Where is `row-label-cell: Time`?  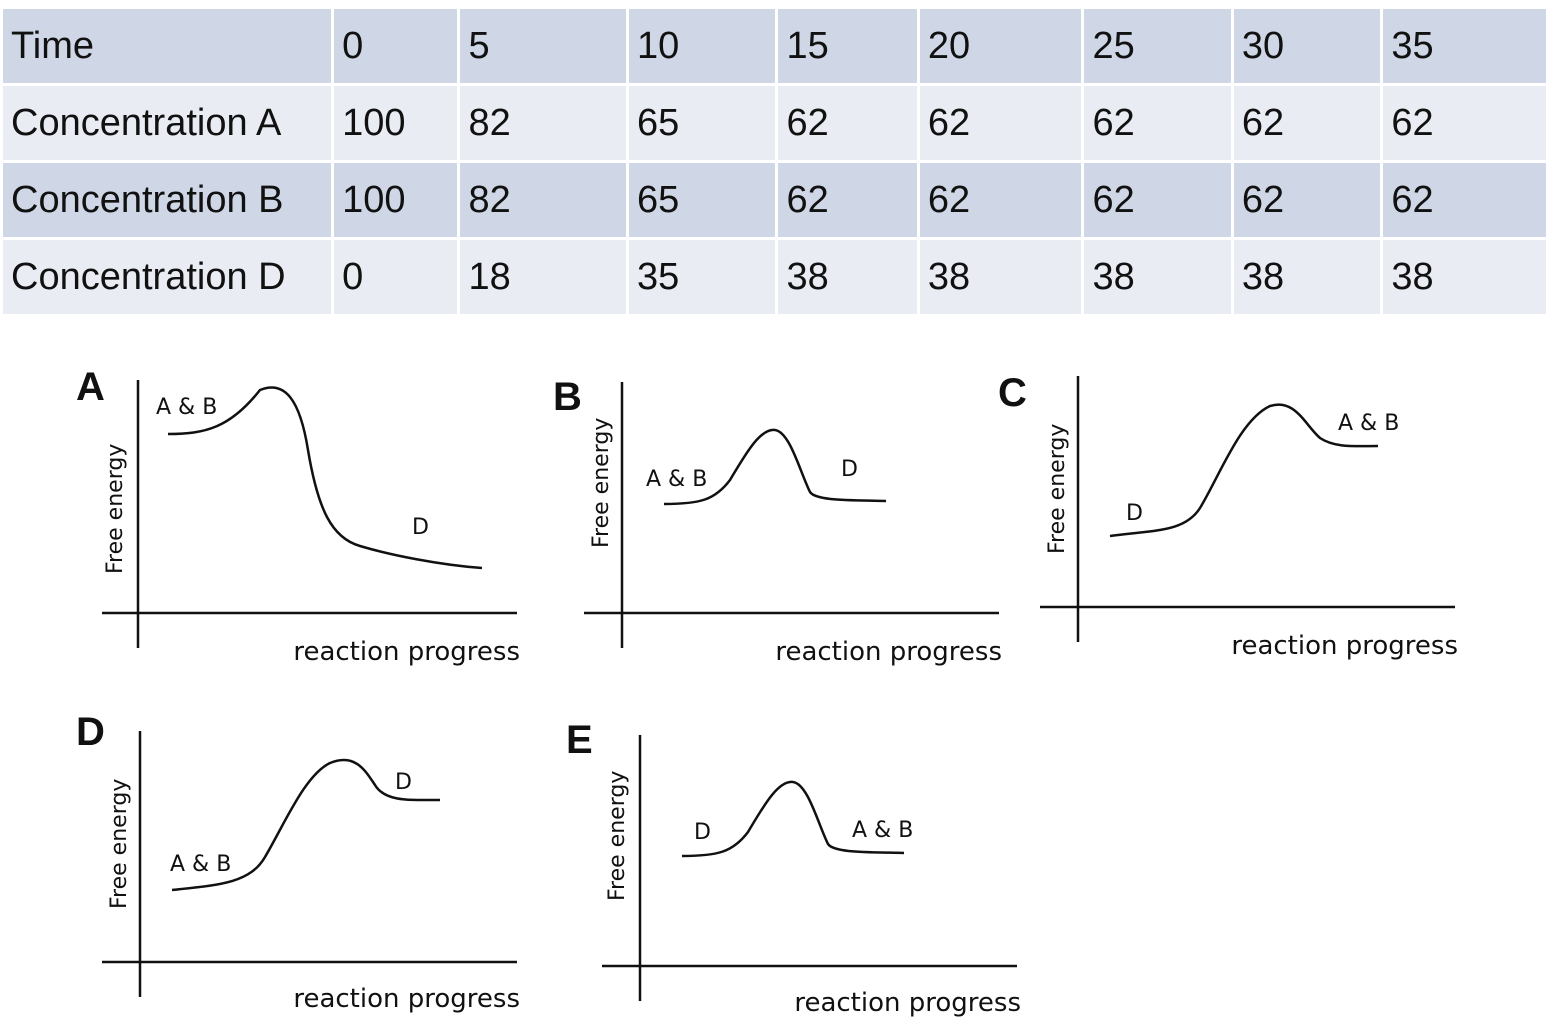 row-label-cell: Time is located at coordinates (167, 46).